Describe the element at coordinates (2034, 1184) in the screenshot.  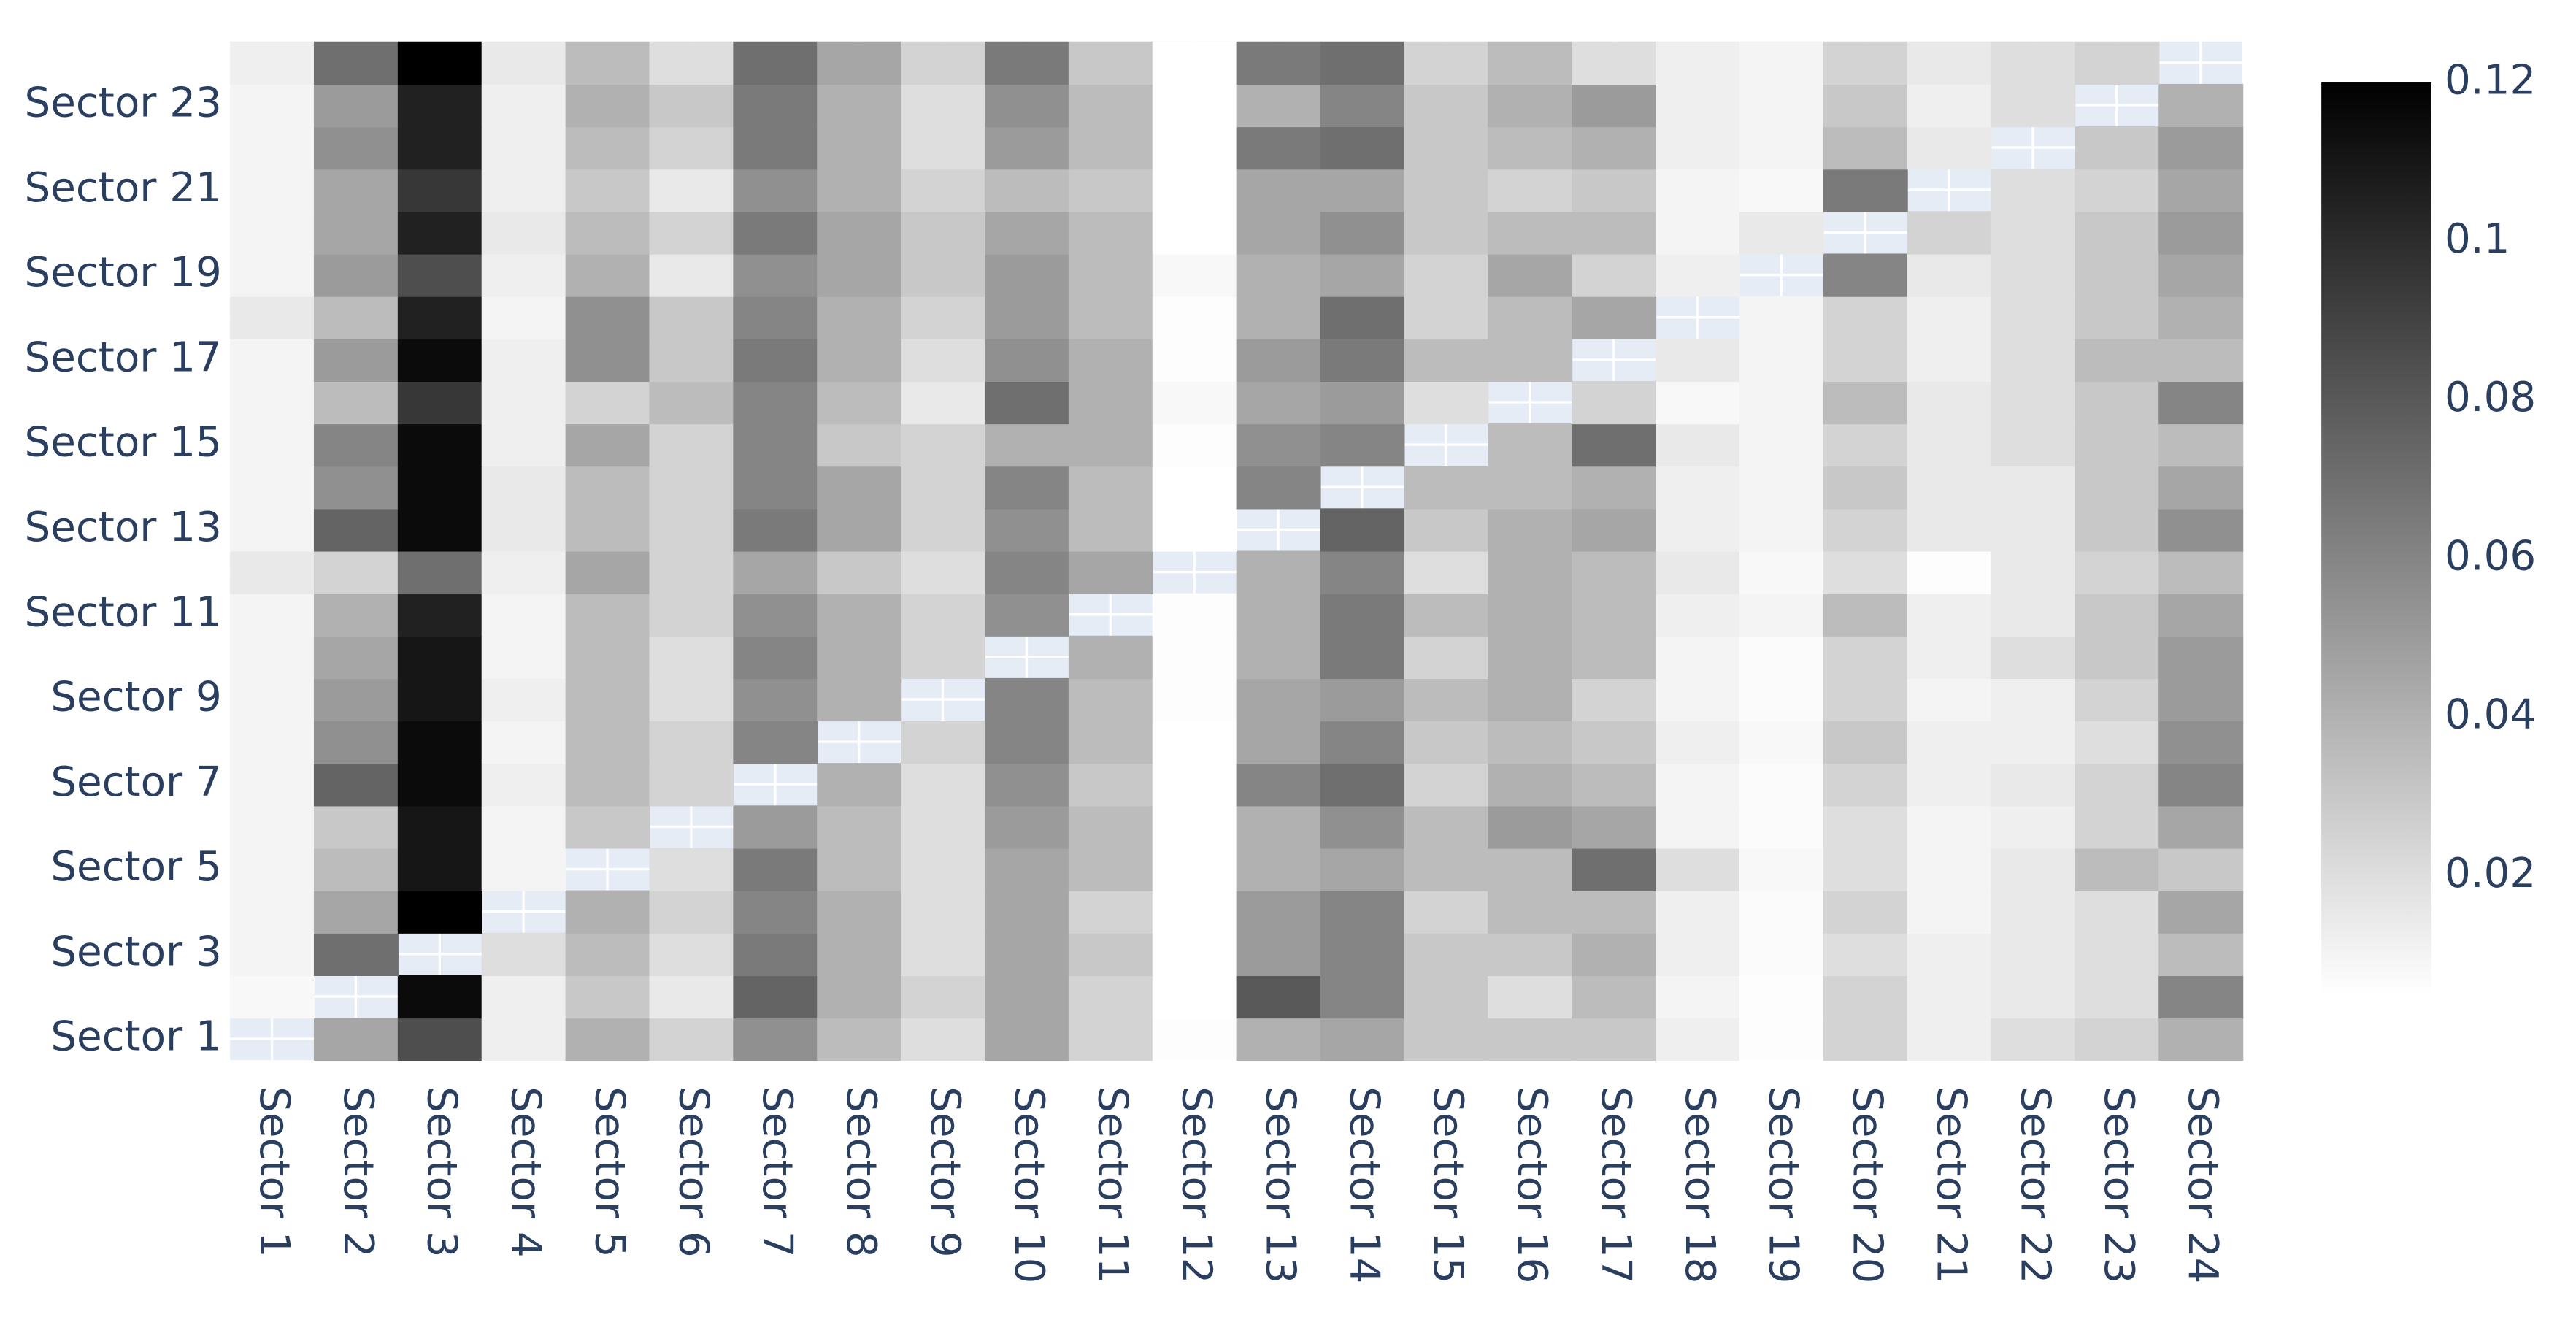
I see `x-tick-label: Sector 22` at that location.